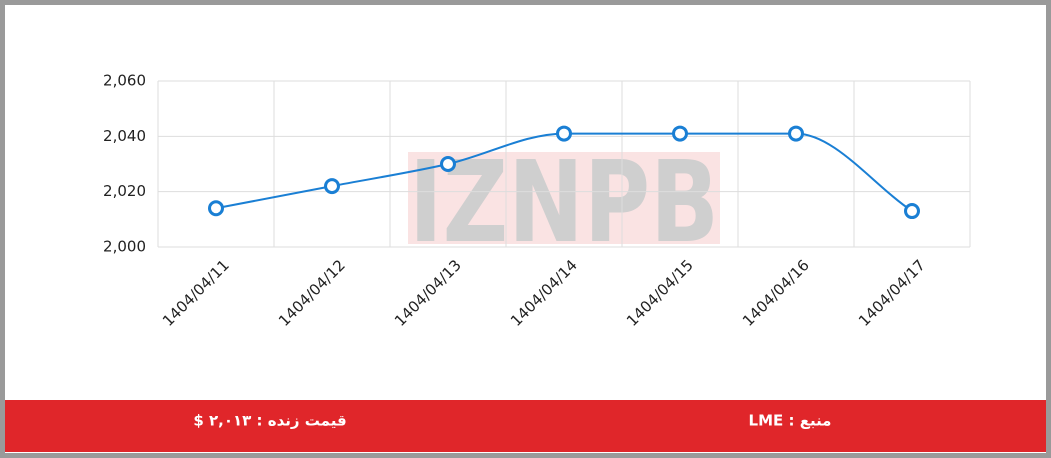 The image size is (1051, 458). Describe the element at coordinates (124, 136) in the screenshot. I see `y-tick-label: 2,040` at that location.